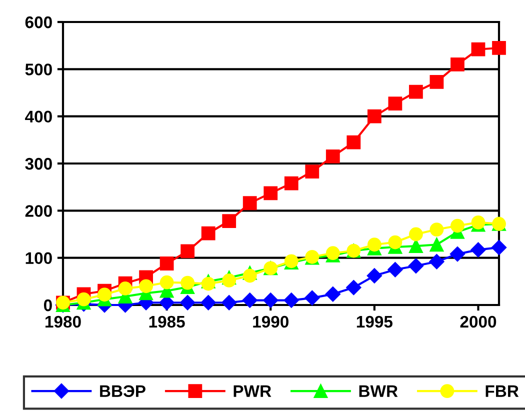 The image size is (525, 417). Describe the element at coordinates (48, 305) in the screenshot. I see `y-tick-label: 0` at that location.